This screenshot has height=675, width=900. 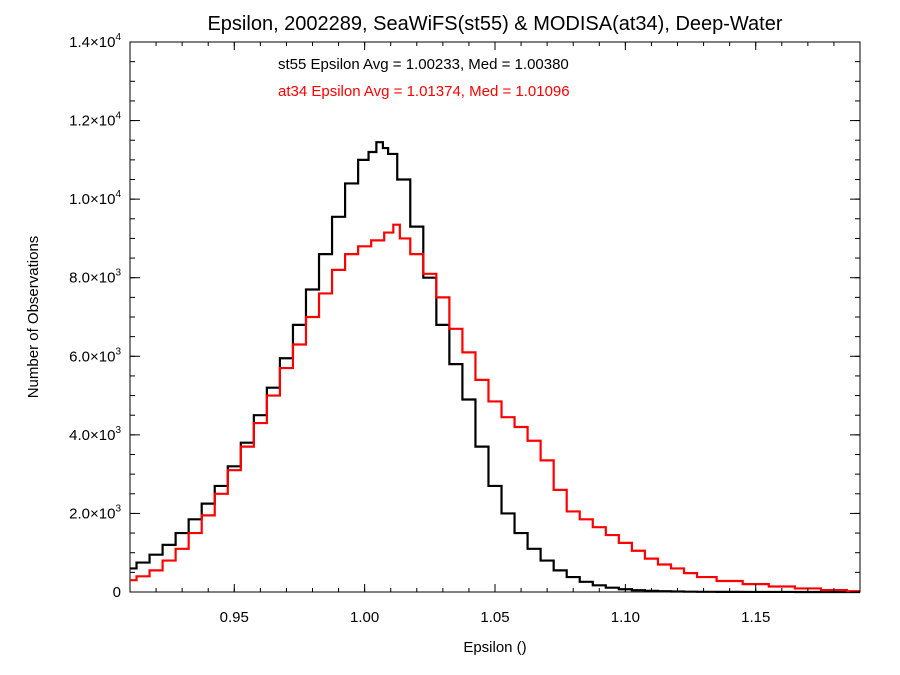 I want to click on x-tick-label: 1.00, so click(x=364, y=617).